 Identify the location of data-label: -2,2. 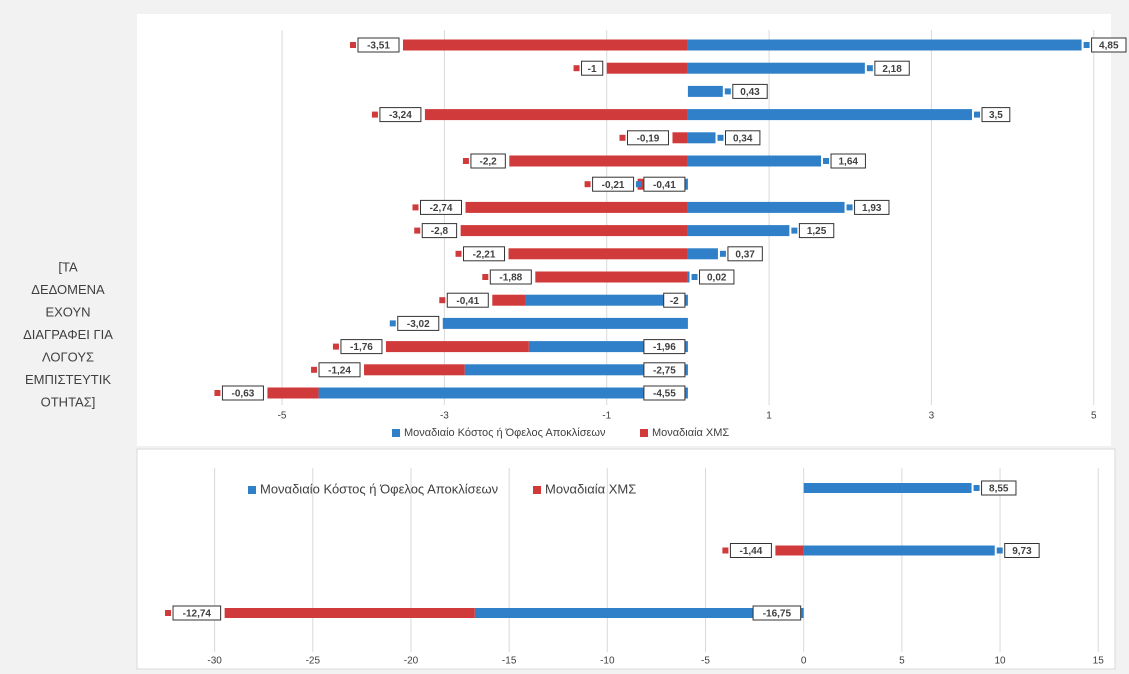
(489, 162).